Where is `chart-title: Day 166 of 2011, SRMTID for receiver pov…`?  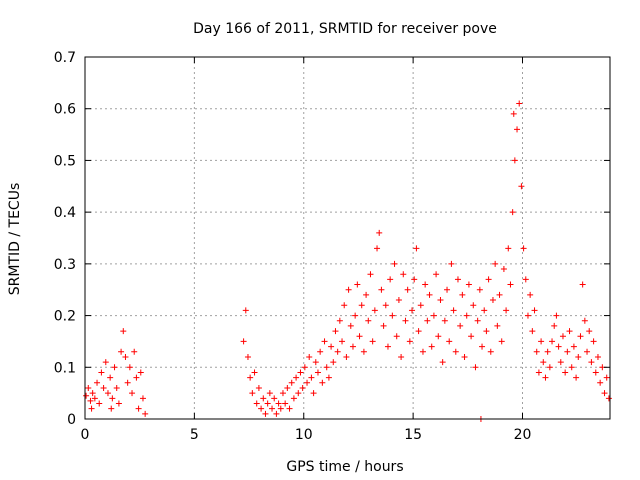
chart-title: Day 166 of 2011, SRMTID for receiver pov… is located at coordinates (345, 29).